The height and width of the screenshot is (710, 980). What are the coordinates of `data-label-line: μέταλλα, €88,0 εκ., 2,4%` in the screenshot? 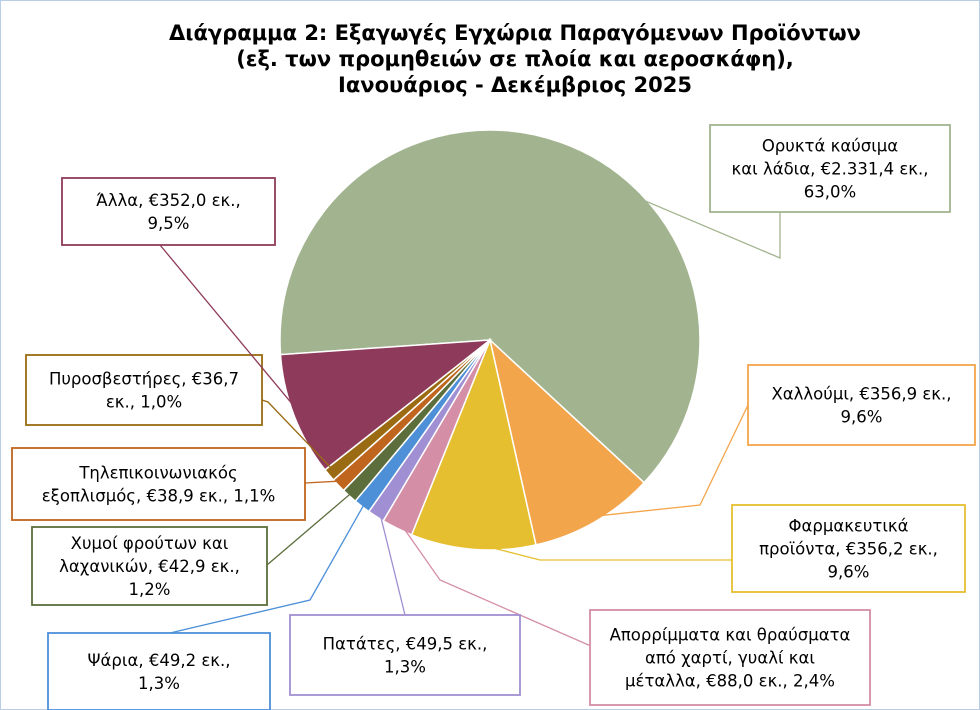 It's located at (730, 681).